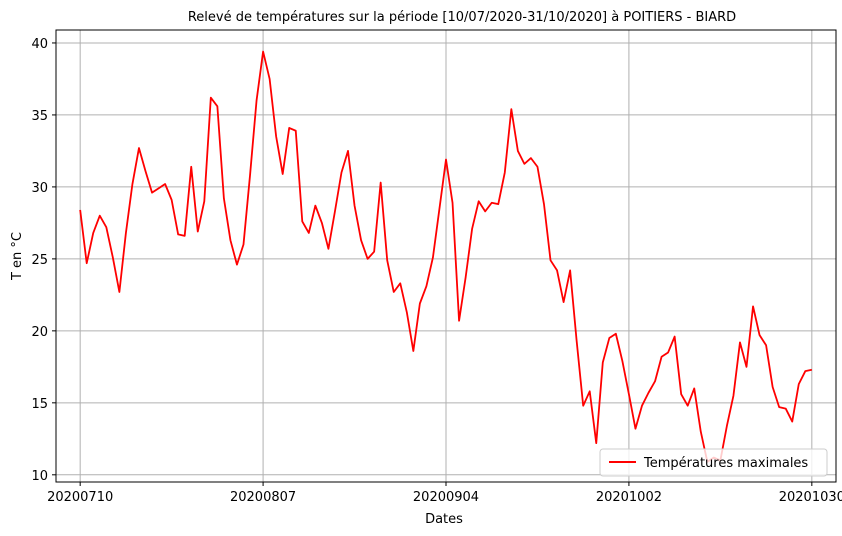 The width and height of the screenshot is (842, 536). Describe the element at coordinates (725, 463) in the screenshot. I see `legend-label: Températures maximales` at that location.